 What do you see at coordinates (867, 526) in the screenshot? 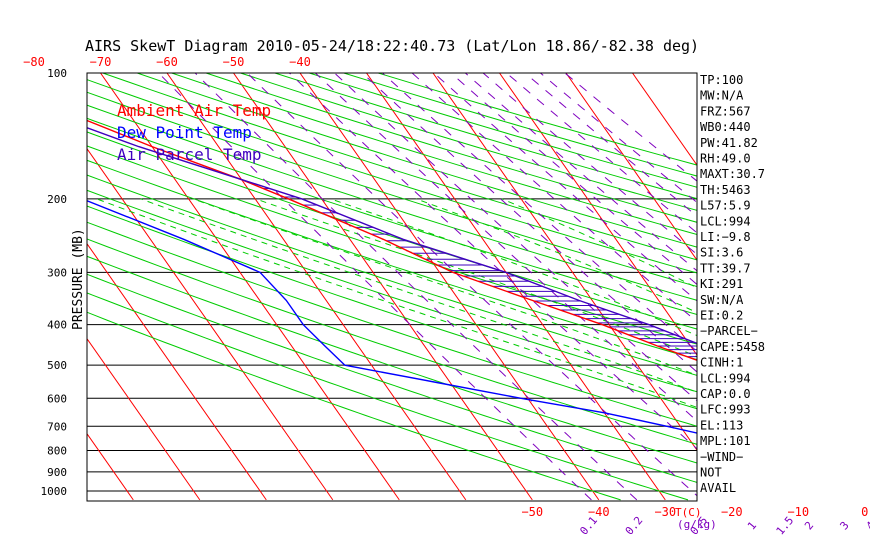
I see `mixing-ratio-label: 4` at bounding box center [867, 526].